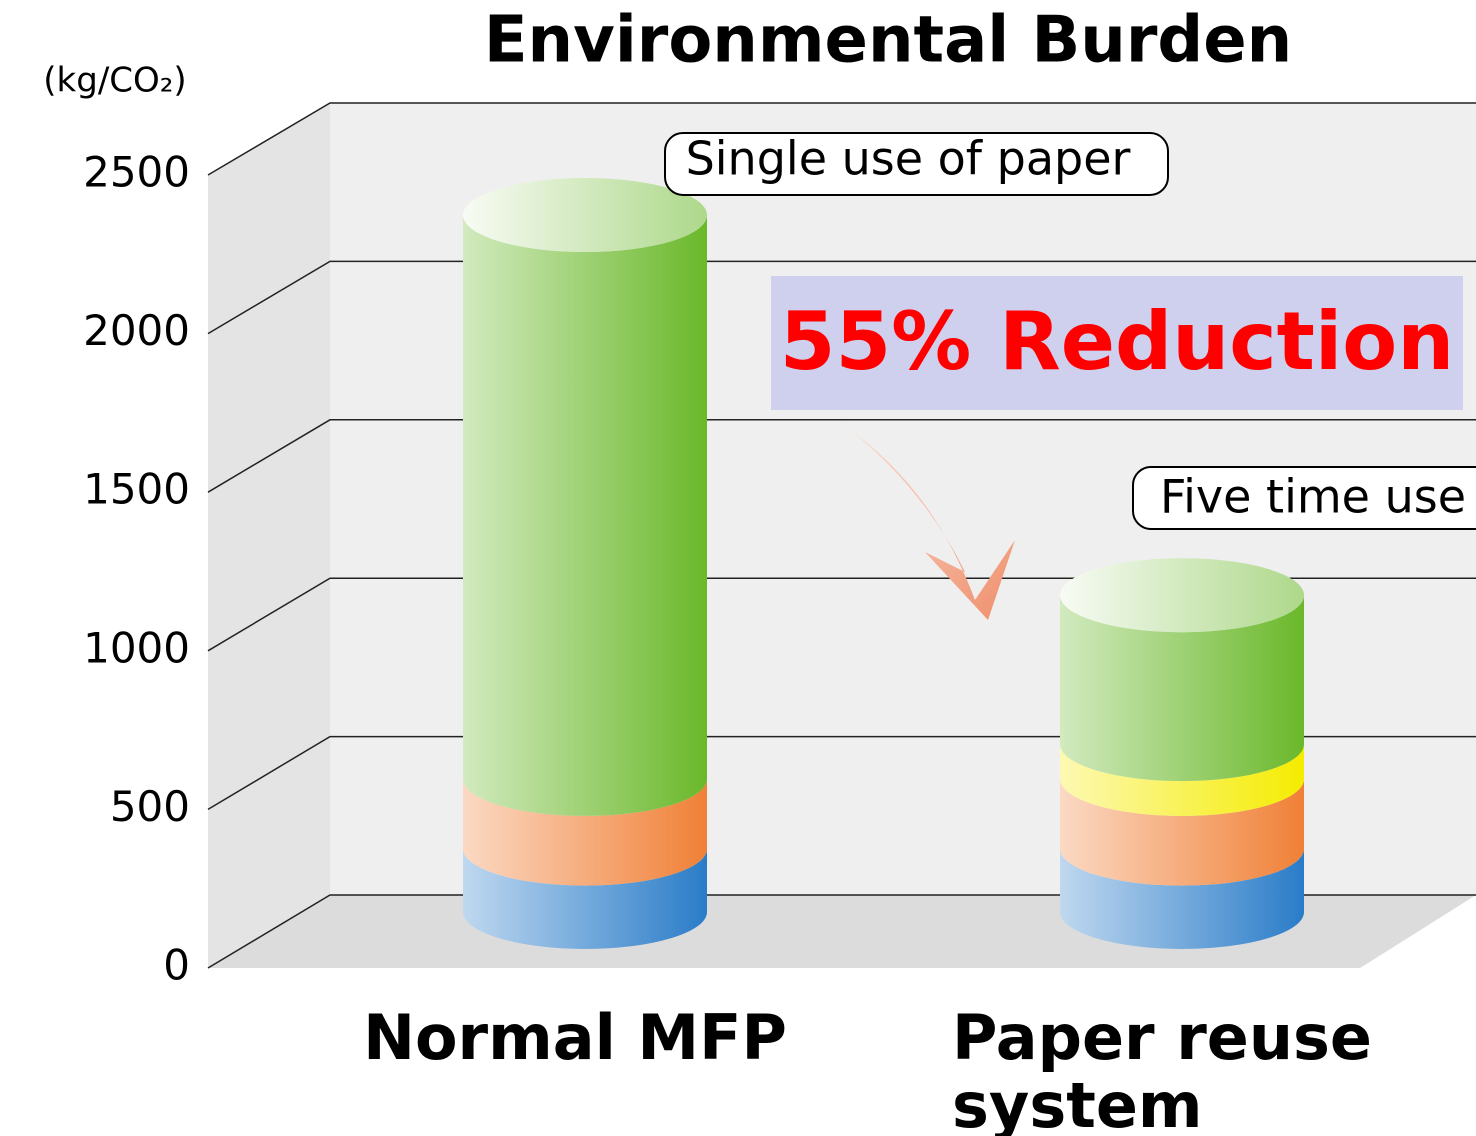  Describe the element at coordinates (1313, 497) in the screenshot. I see `annotation: Five time use` at that location.